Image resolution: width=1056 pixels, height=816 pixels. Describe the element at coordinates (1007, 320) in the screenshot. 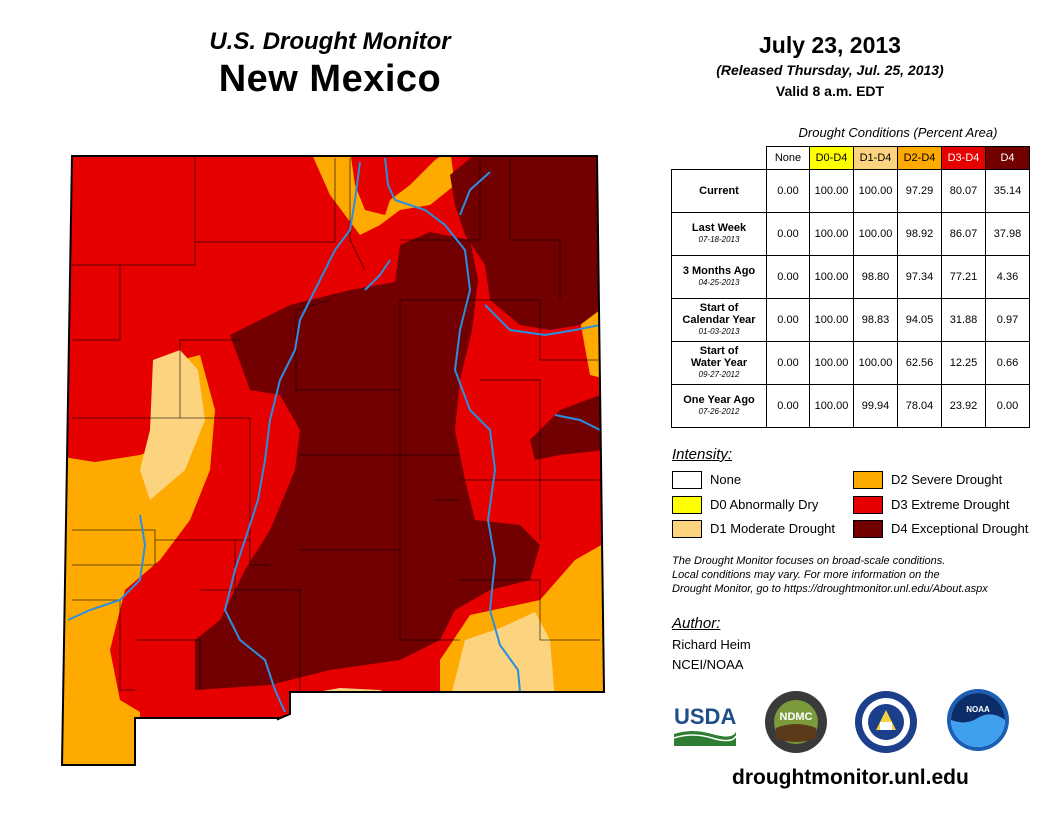

I see `table-cell: 0.97` at that location.